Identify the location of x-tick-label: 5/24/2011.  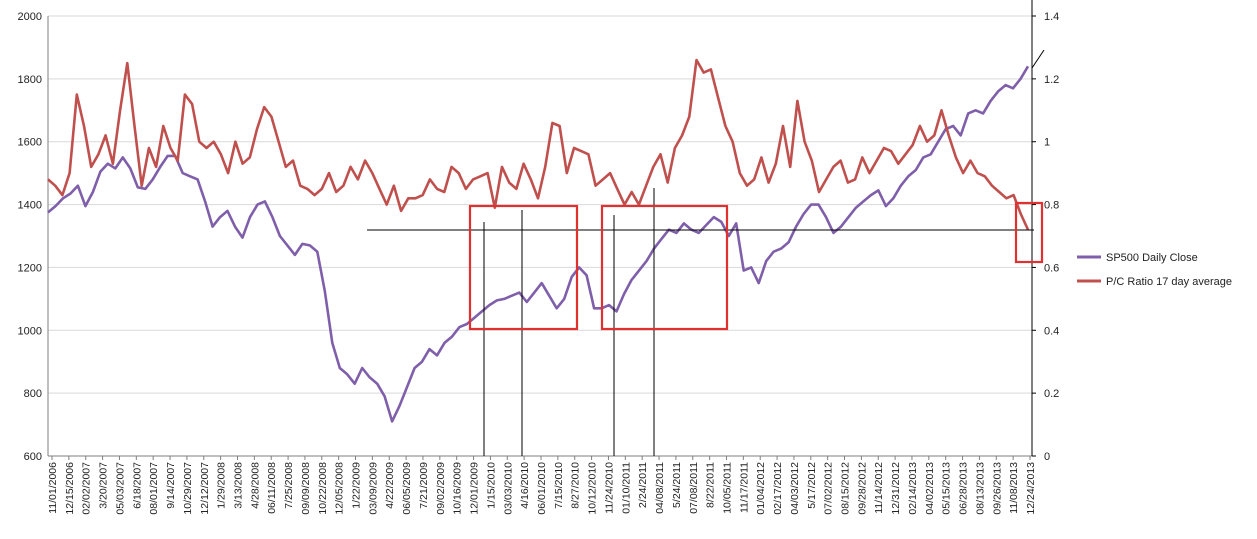
(677, 485).